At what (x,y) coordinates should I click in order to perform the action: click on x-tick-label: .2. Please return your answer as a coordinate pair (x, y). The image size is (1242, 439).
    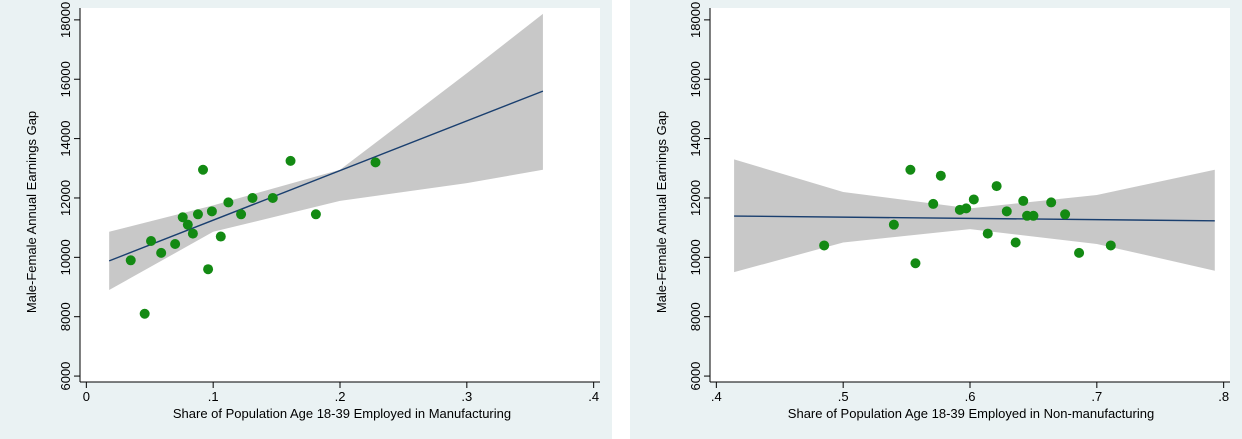
    Looking at the image, I should click on (340, 396).